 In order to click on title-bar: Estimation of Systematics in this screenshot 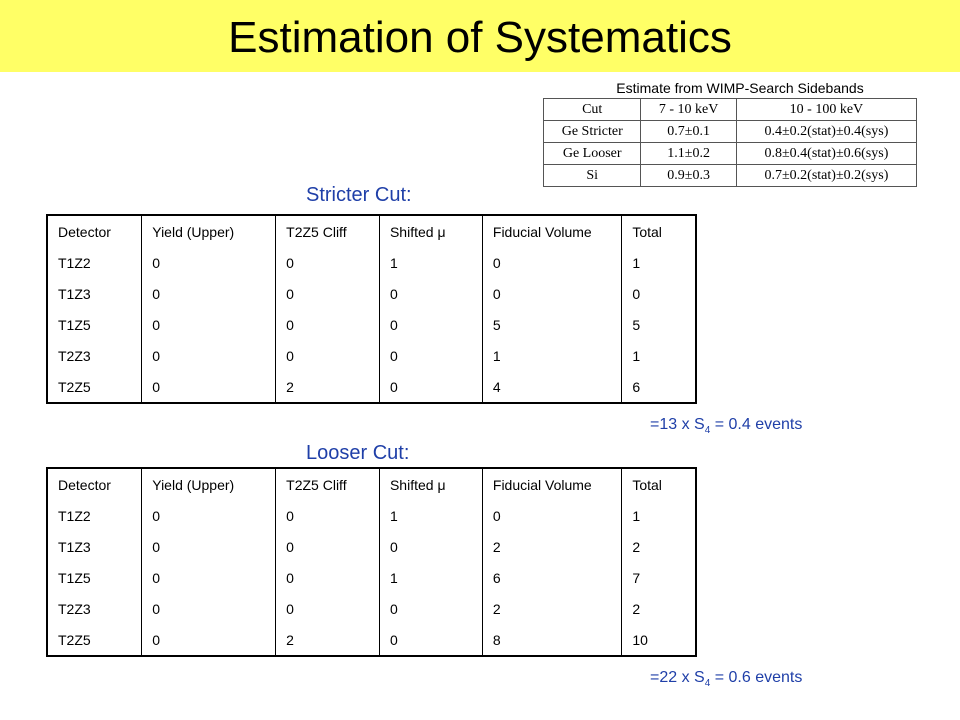, I will do `click(480, 36)`.